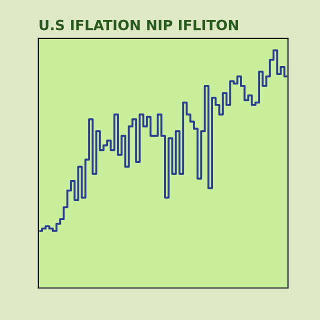 Image resolution: width=320 pixels, height=320 pixels. Describe the element at coordinates (139, 25) in the screenshot. I see `chart-title: U.S IFLATION NIP IFLITON` at that location.